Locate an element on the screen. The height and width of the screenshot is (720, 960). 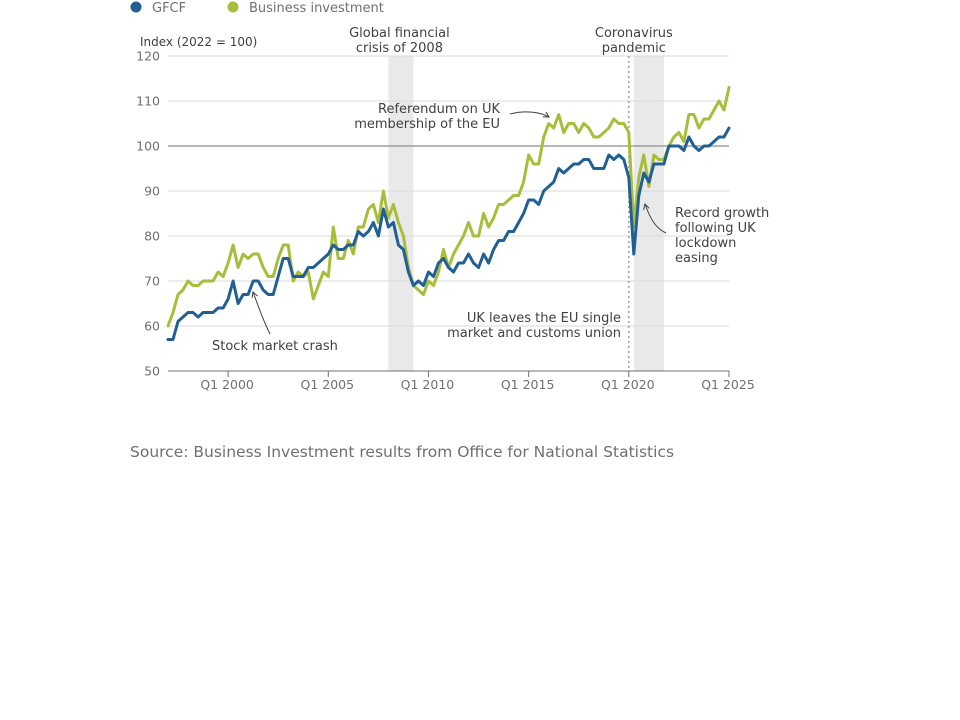
y-tick-label-120: 120 is located at coordinates (148, 56).